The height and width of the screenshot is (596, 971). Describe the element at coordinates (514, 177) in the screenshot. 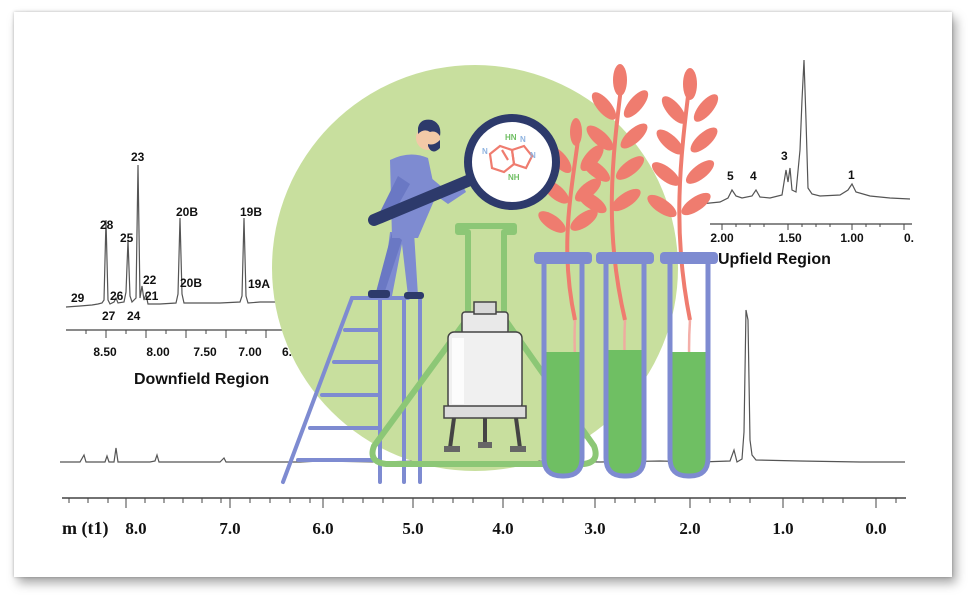

I see `molecule-atom: NH` at that location.